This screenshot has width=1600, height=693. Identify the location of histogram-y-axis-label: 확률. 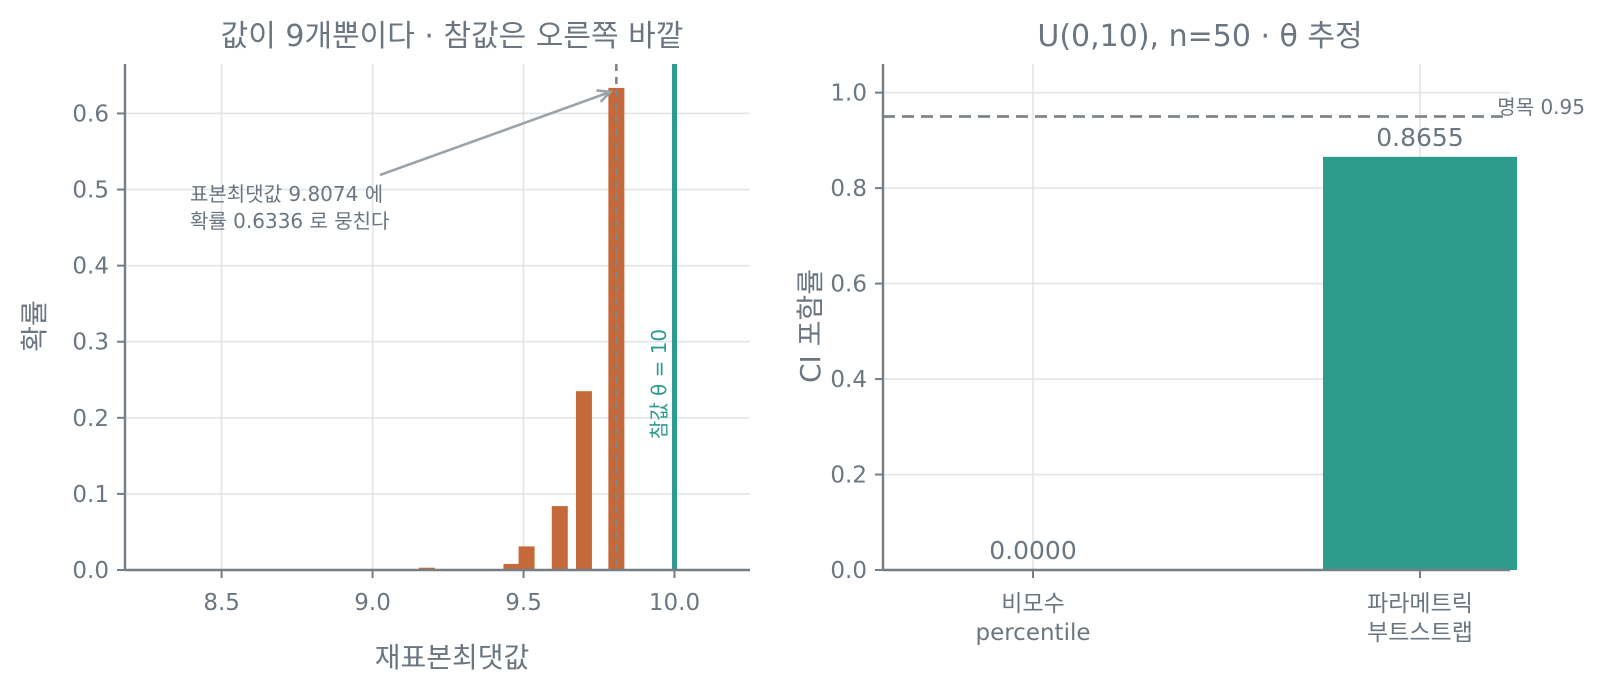
(34, 326).